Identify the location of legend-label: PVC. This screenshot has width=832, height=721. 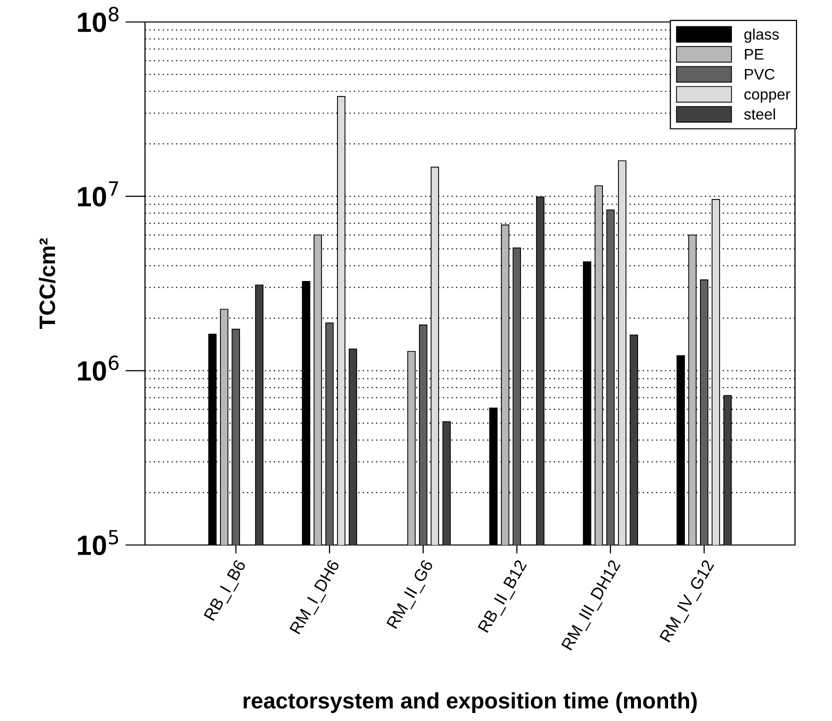
(759, 74).